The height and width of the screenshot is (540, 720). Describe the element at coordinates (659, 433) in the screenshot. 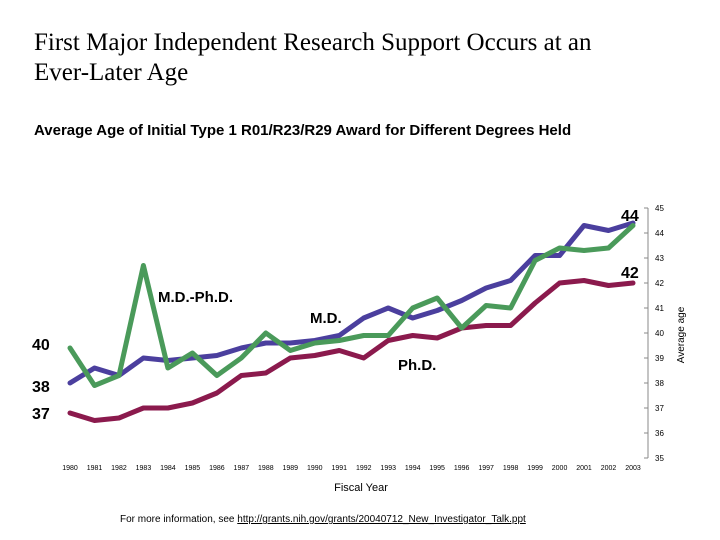

I see `y-tick-label: 36` at that location.